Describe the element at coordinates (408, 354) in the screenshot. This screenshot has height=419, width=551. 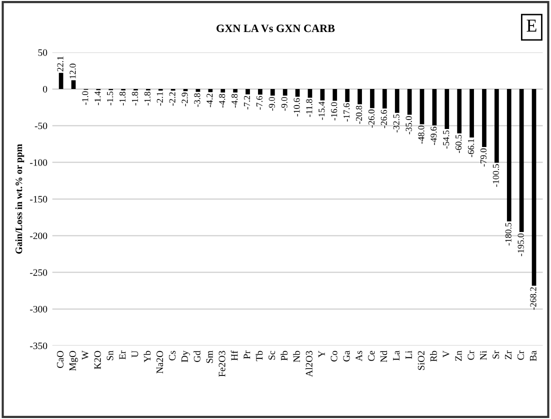
I see `x-tick-label: Li` at that location.